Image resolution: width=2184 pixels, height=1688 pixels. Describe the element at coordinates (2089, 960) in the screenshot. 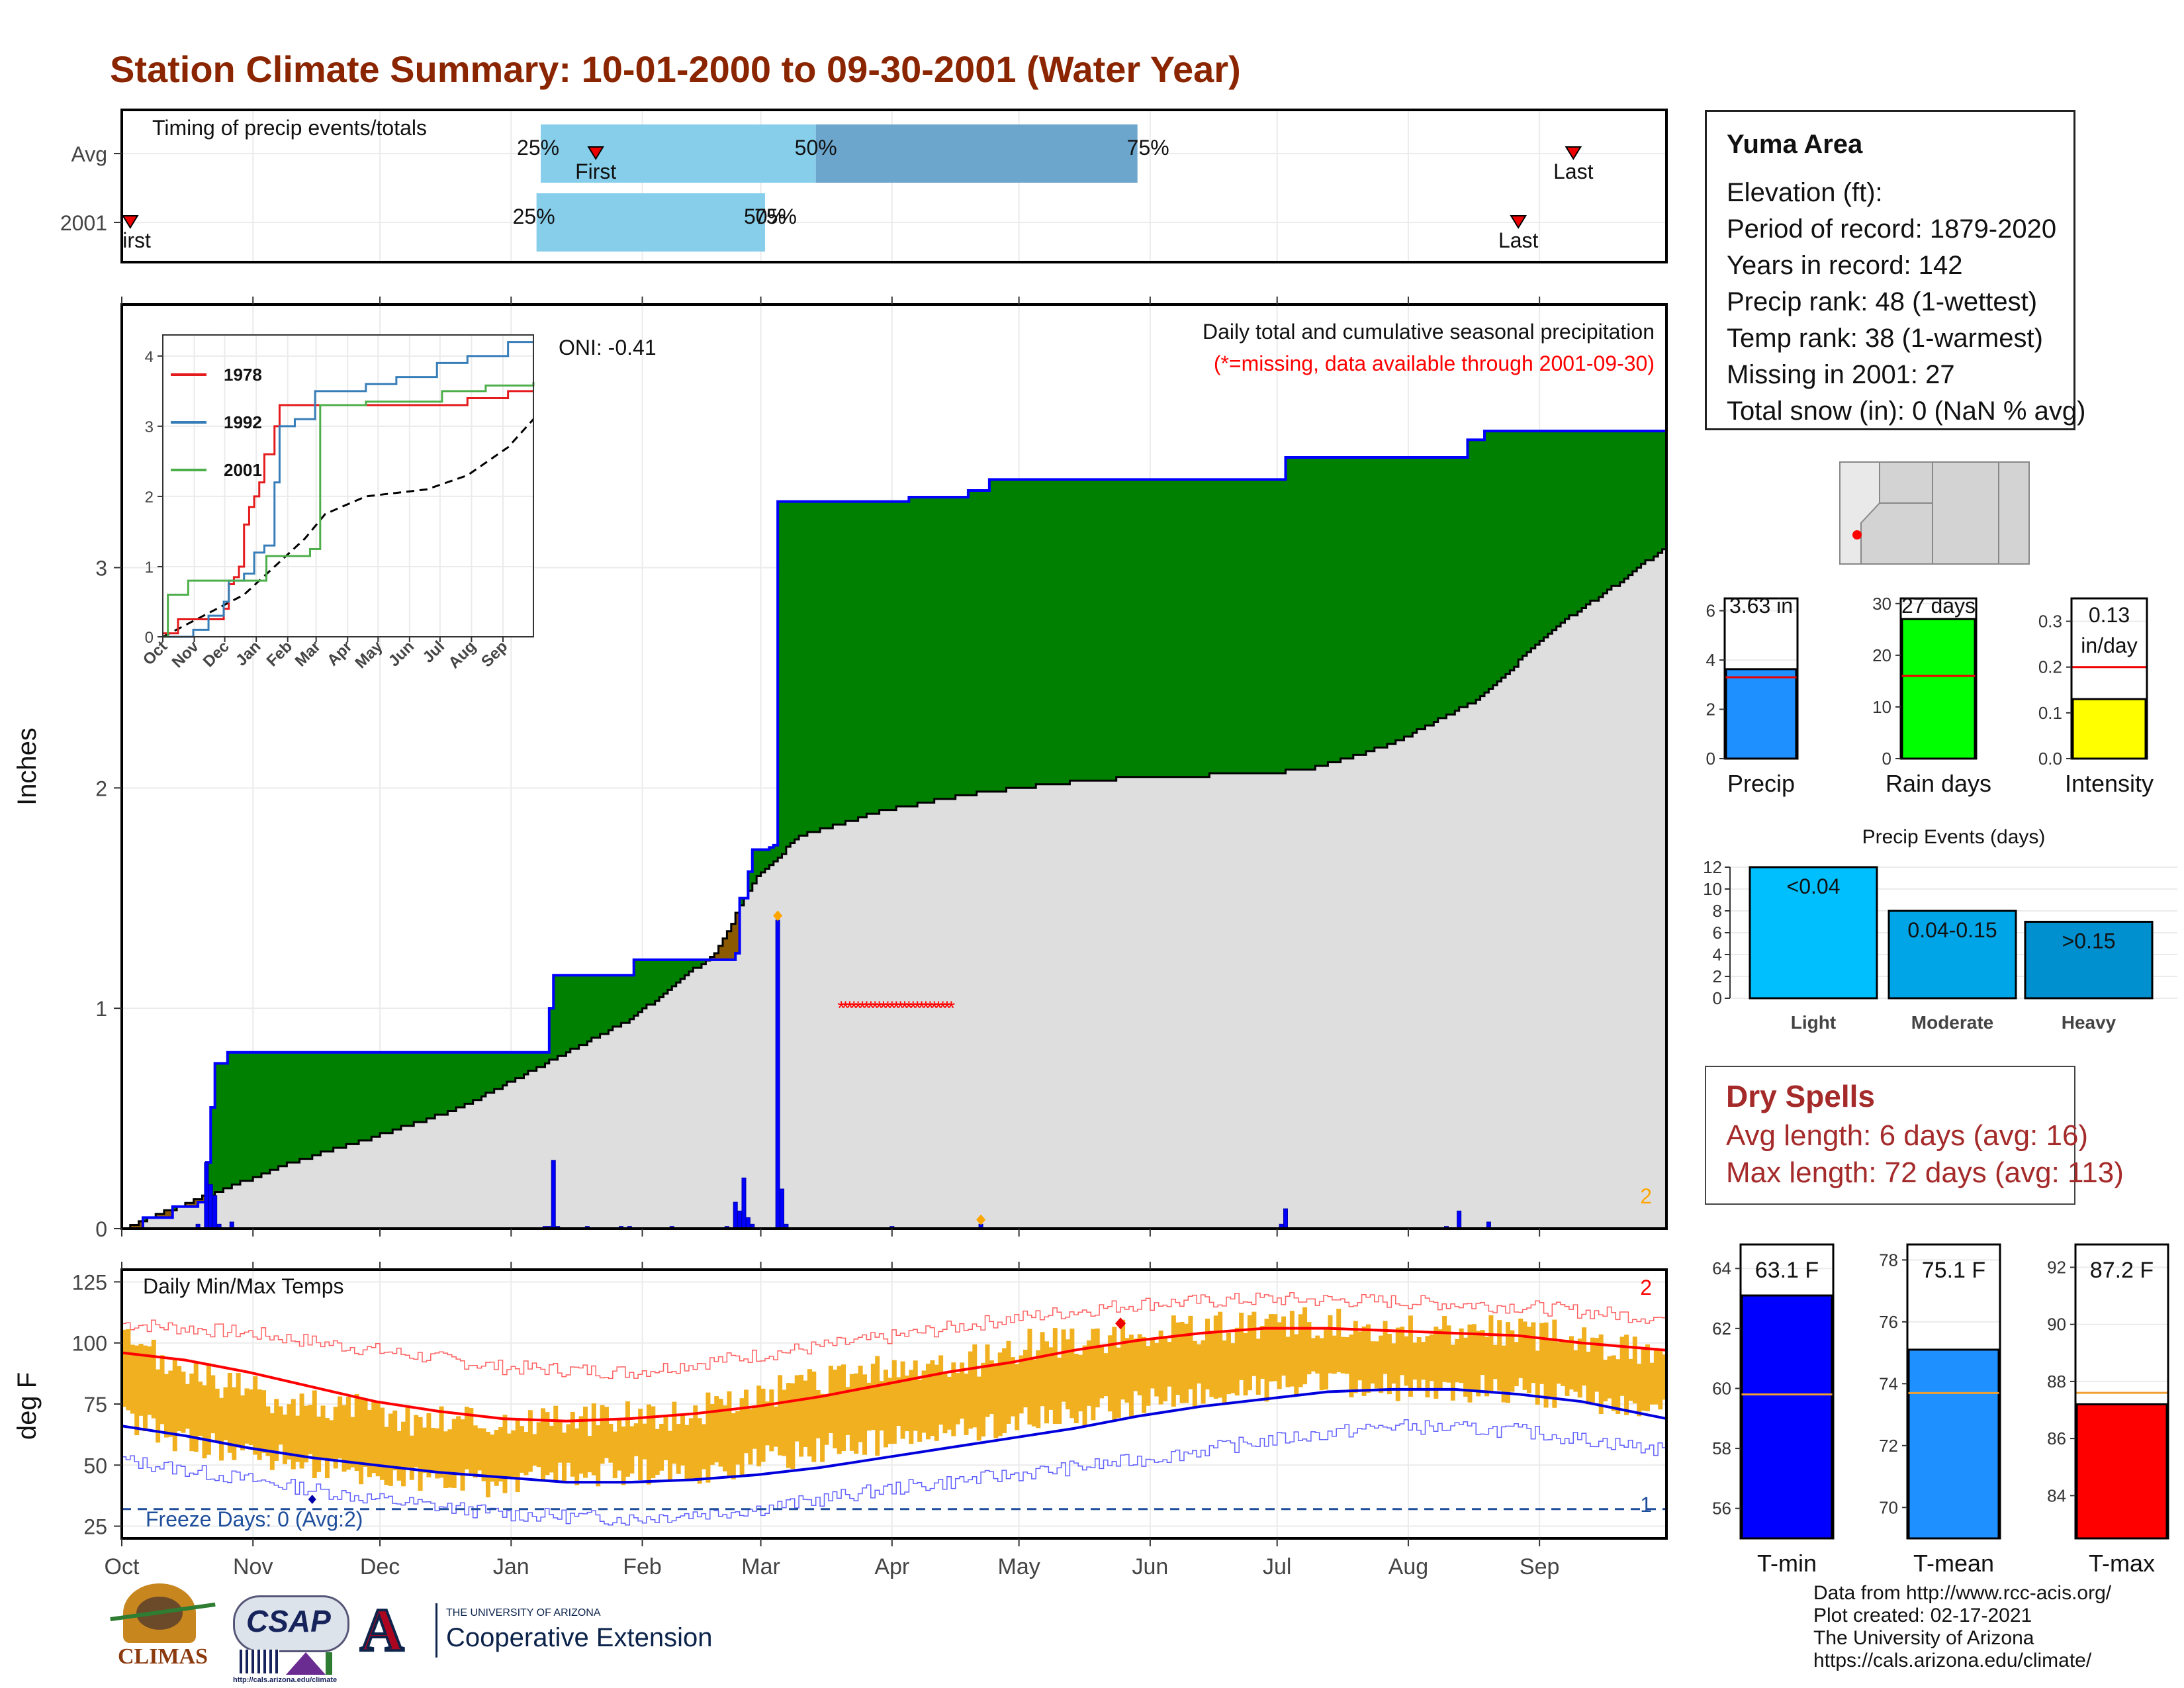

I see `events-bar-heavy` at that location.